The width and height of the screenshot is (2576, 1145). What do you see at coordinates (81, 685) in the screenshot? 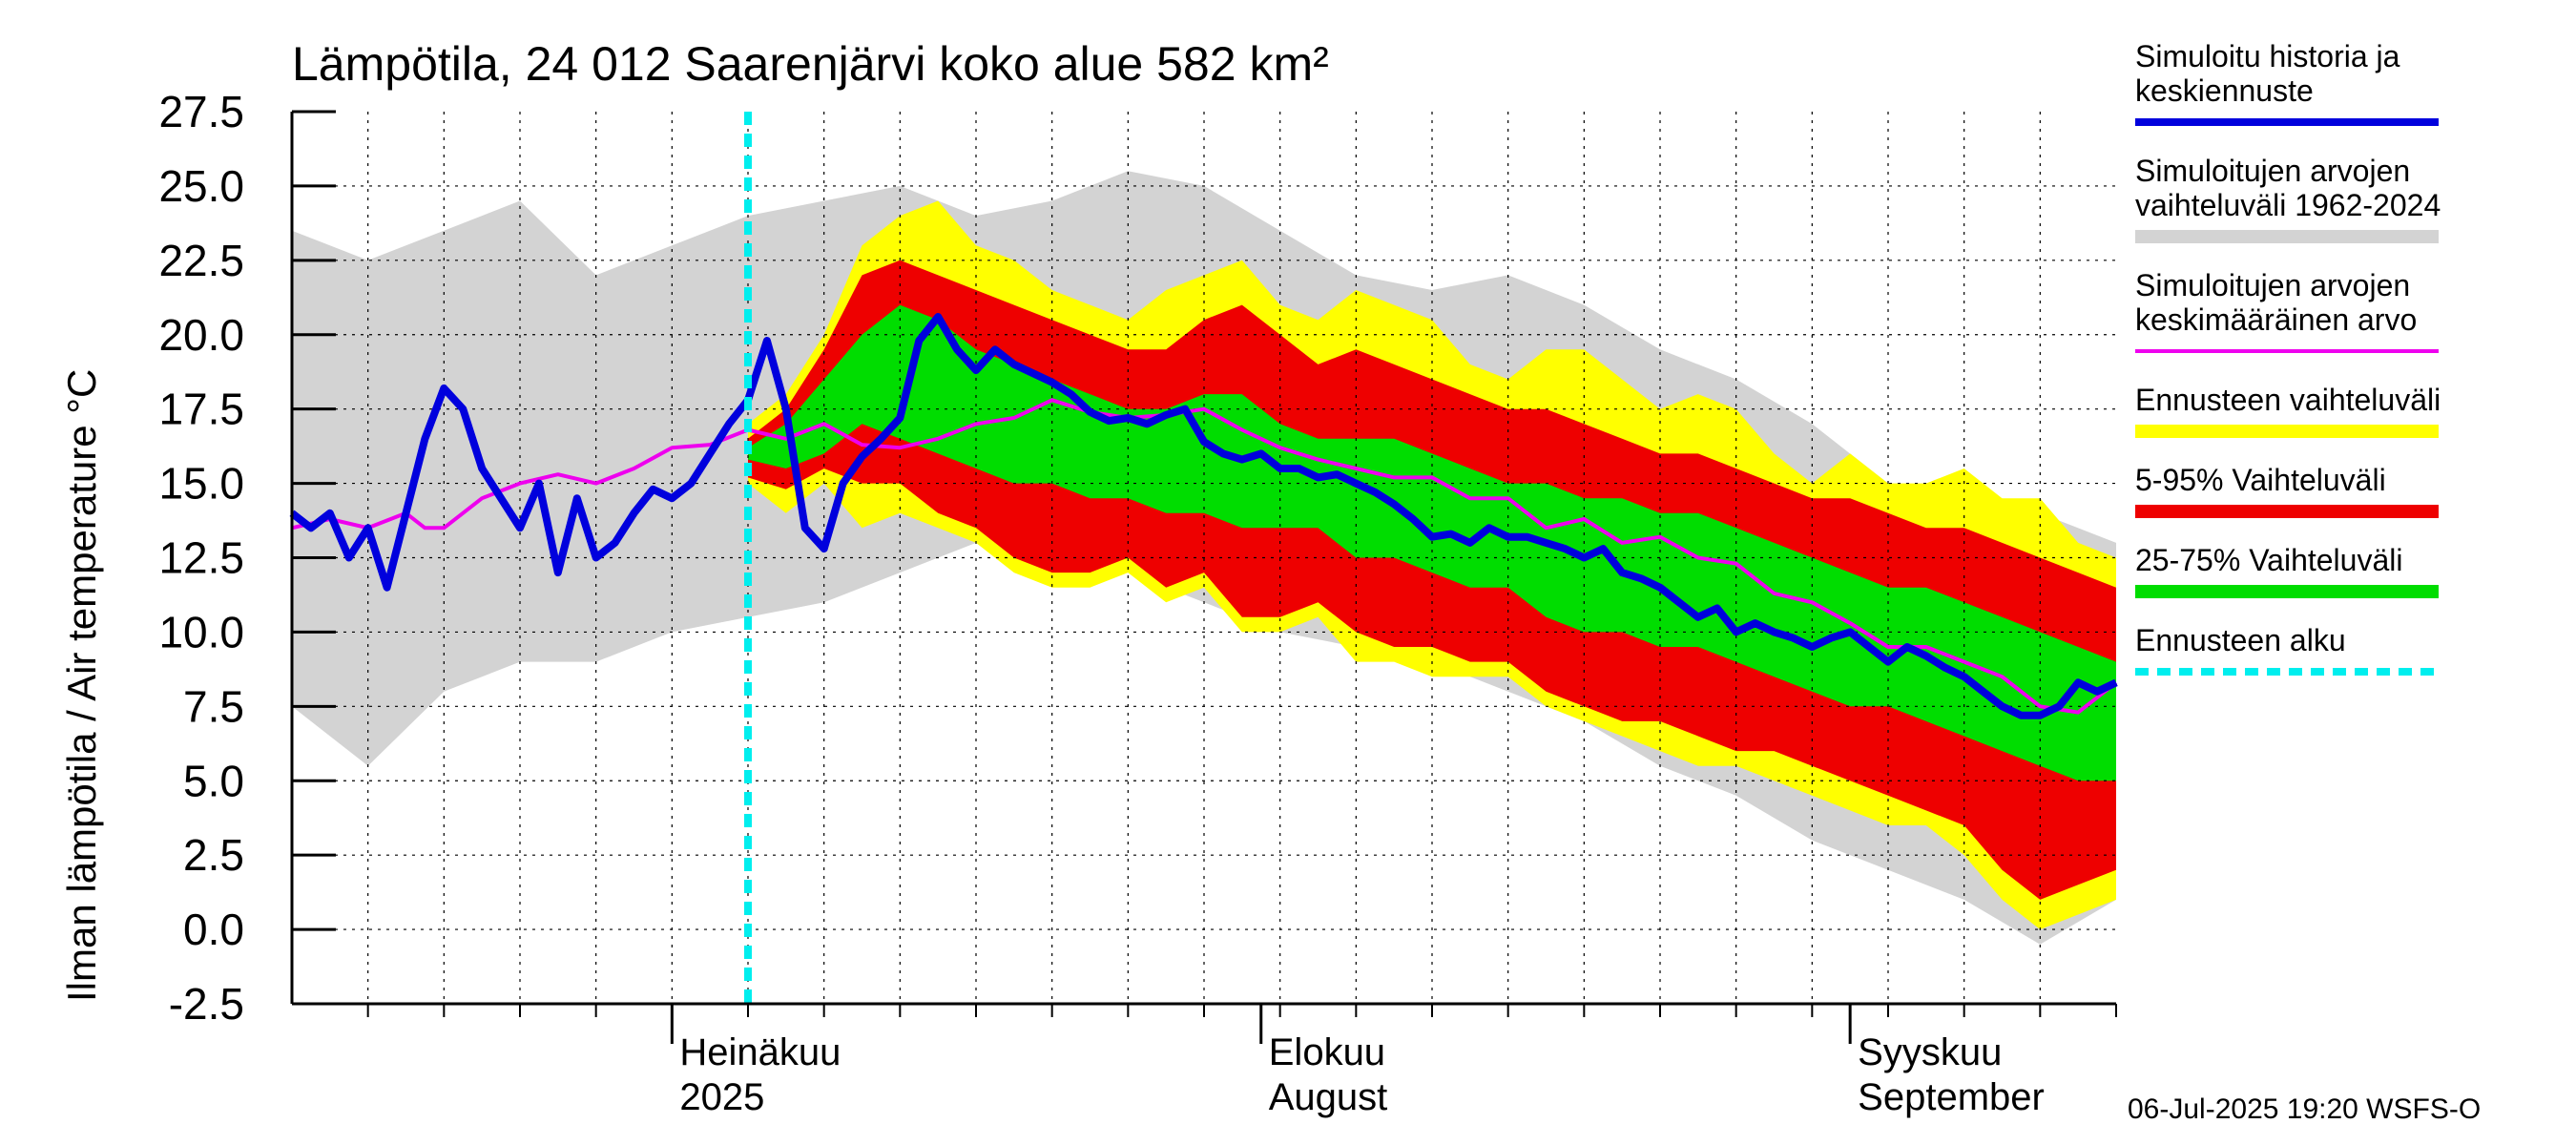
I see `y-axis-label: Ilman lämpötila / Air temperature °C` at bounding box center [81, 685].